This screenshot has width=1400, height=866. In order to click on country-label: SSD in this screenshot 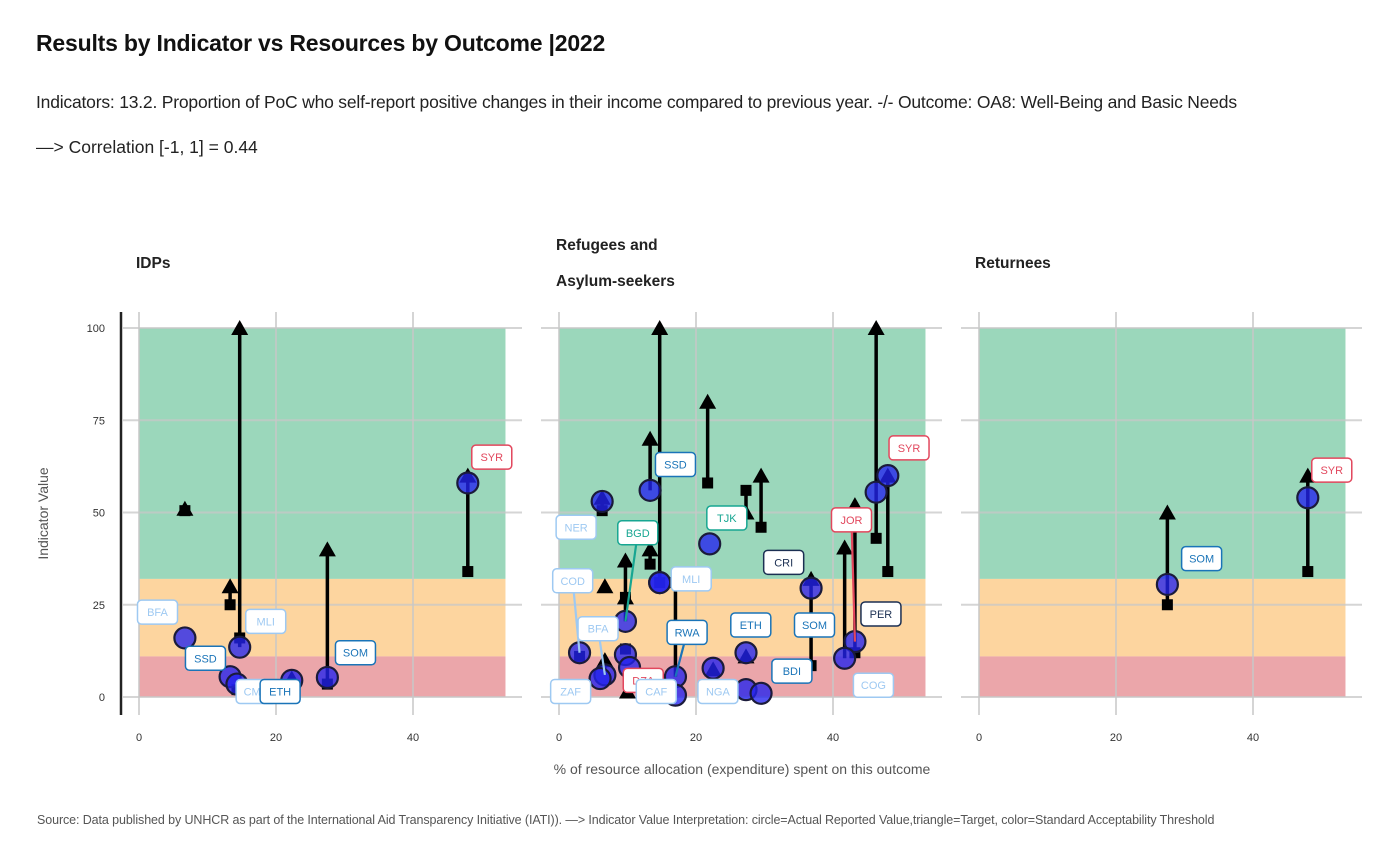, I will do `click(205, 659)`.